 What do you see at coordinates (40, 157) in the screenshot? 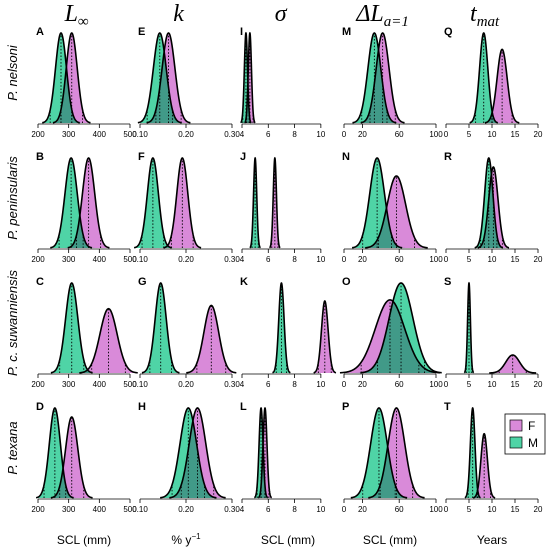
I see `panel-letter: B` at bounding box center [40, 157].